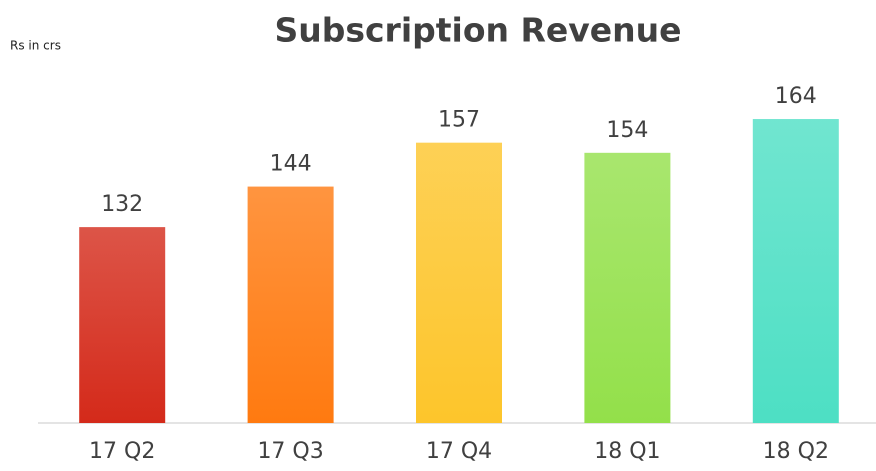 This screenshot has height=471, width=876. What do you see at coordinates (627, 130) in the screenshot?
I see `value-label: 154` at bounding box center [627, 130].